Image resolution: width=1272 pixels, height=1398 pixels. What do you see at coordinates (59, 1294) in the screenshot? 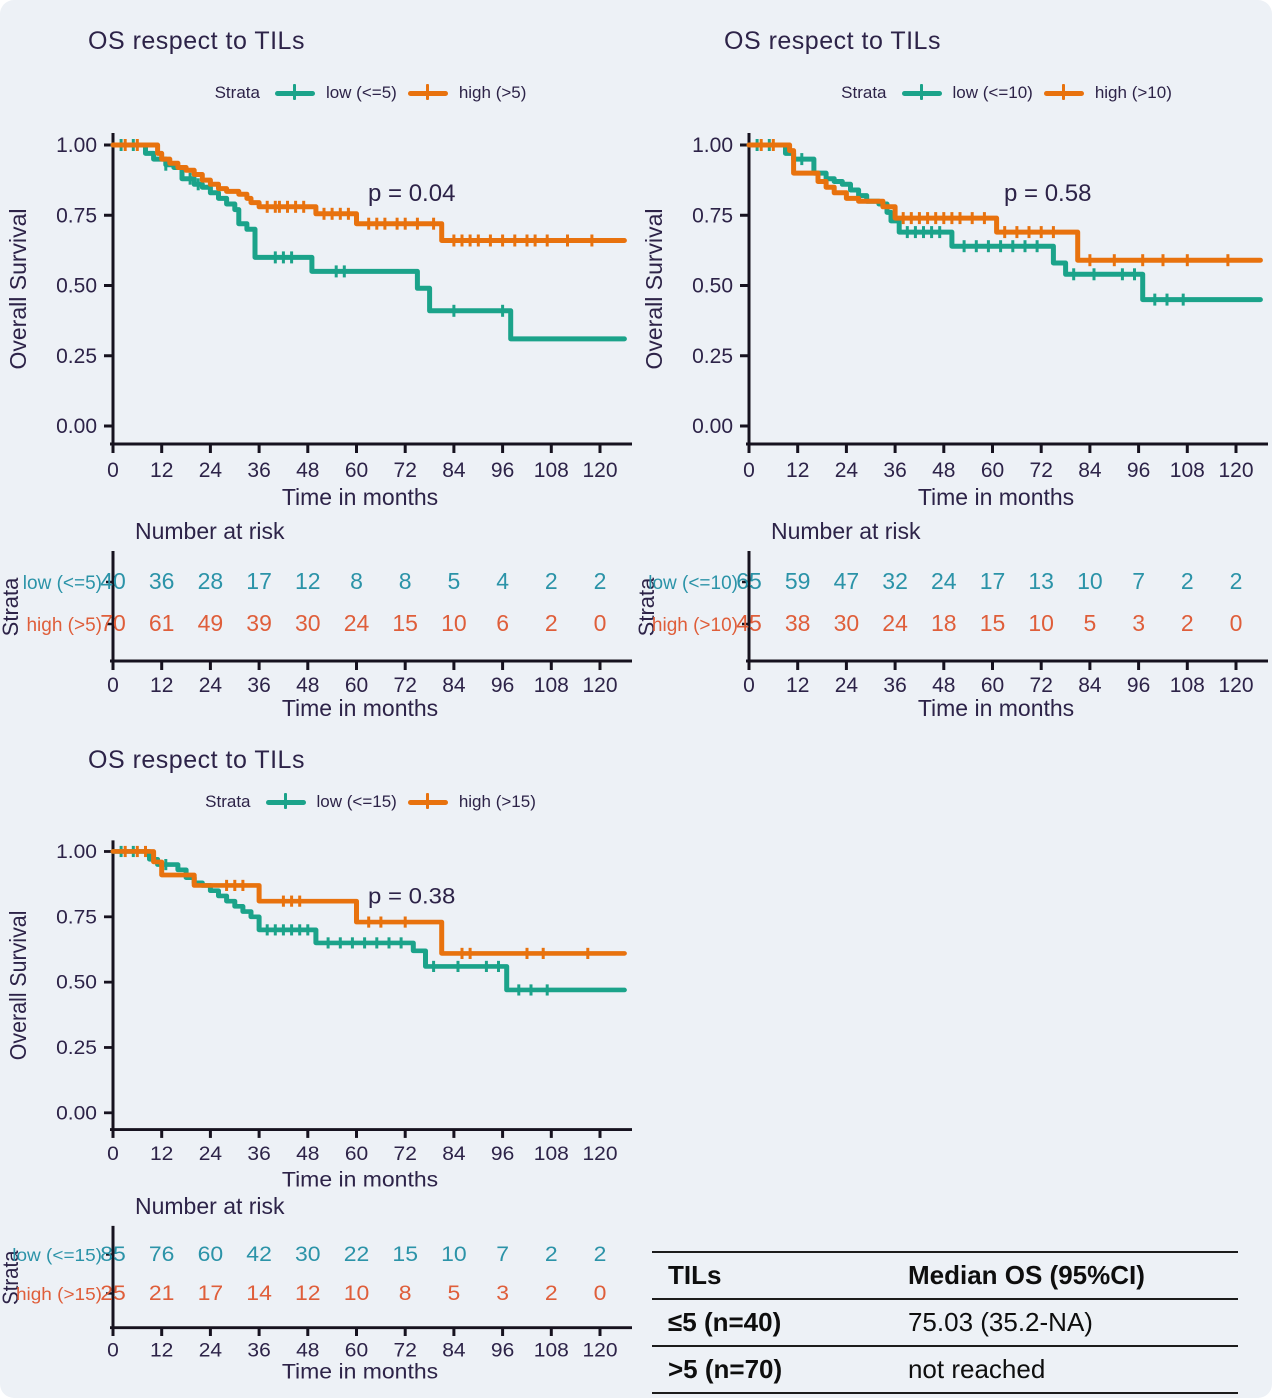
I see `svg-text: high (>15)` at bounding box center [59, 1294].